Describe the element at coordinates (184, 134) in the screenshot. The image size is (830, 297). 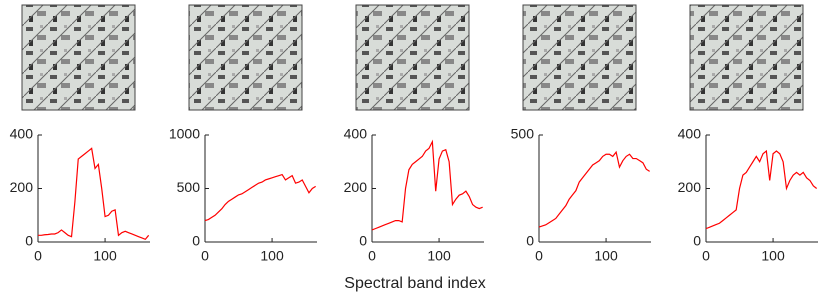
I see `y-tick-label: 1000` at that location.